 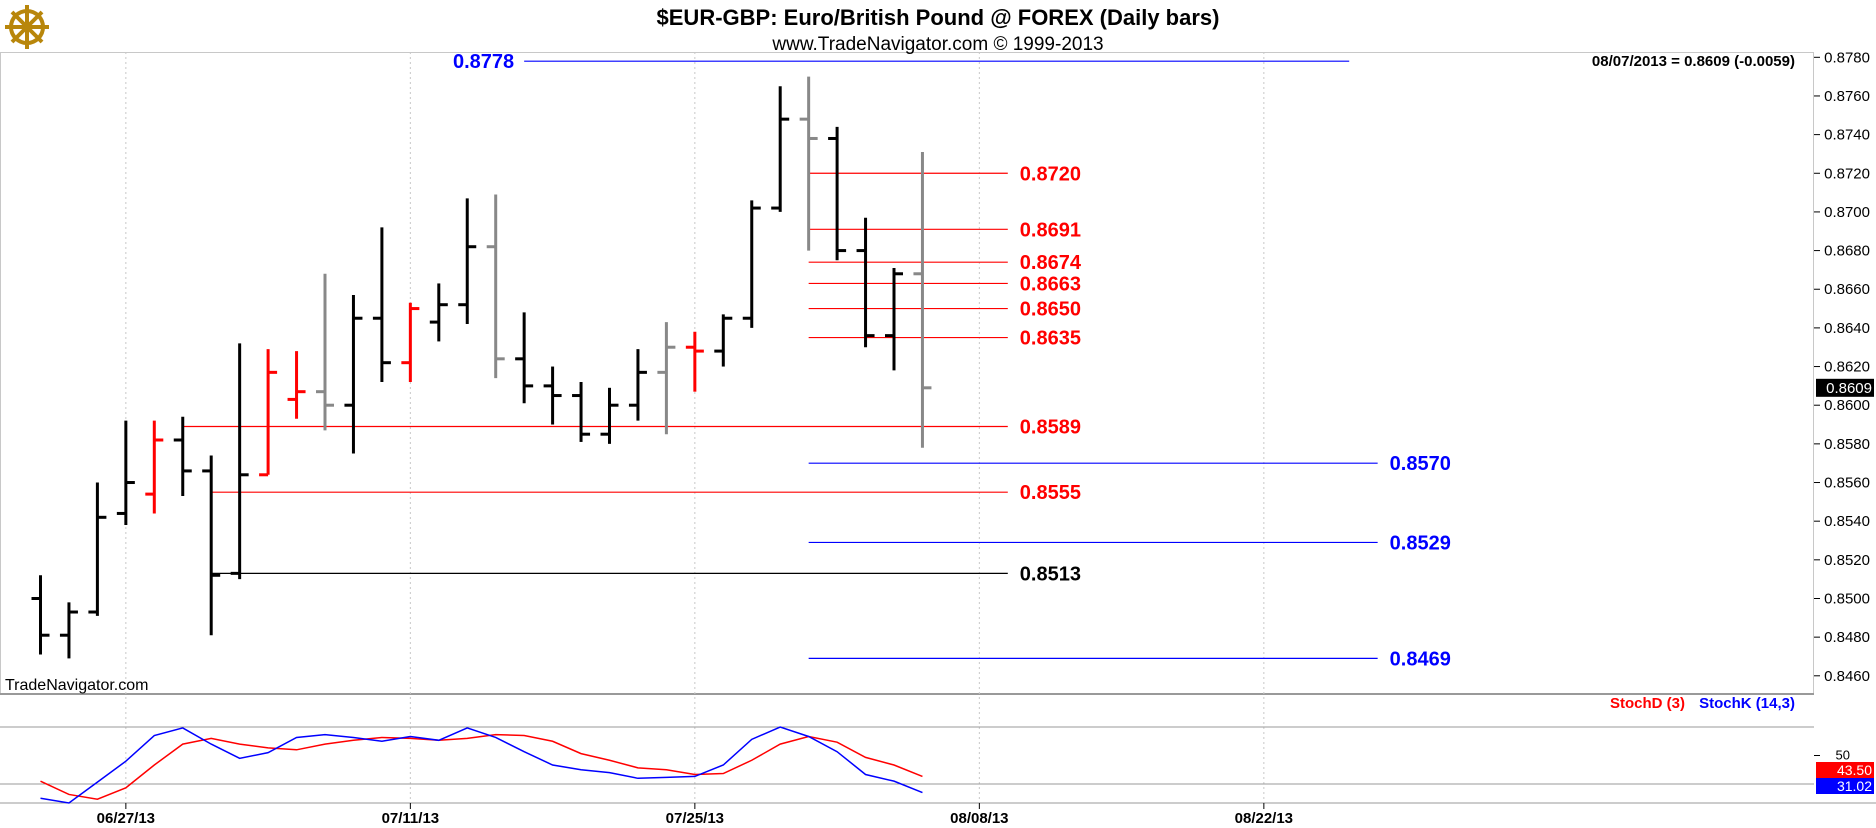 I want to click on date-tick-label: 07/25/13, so click(x=695, y=818).